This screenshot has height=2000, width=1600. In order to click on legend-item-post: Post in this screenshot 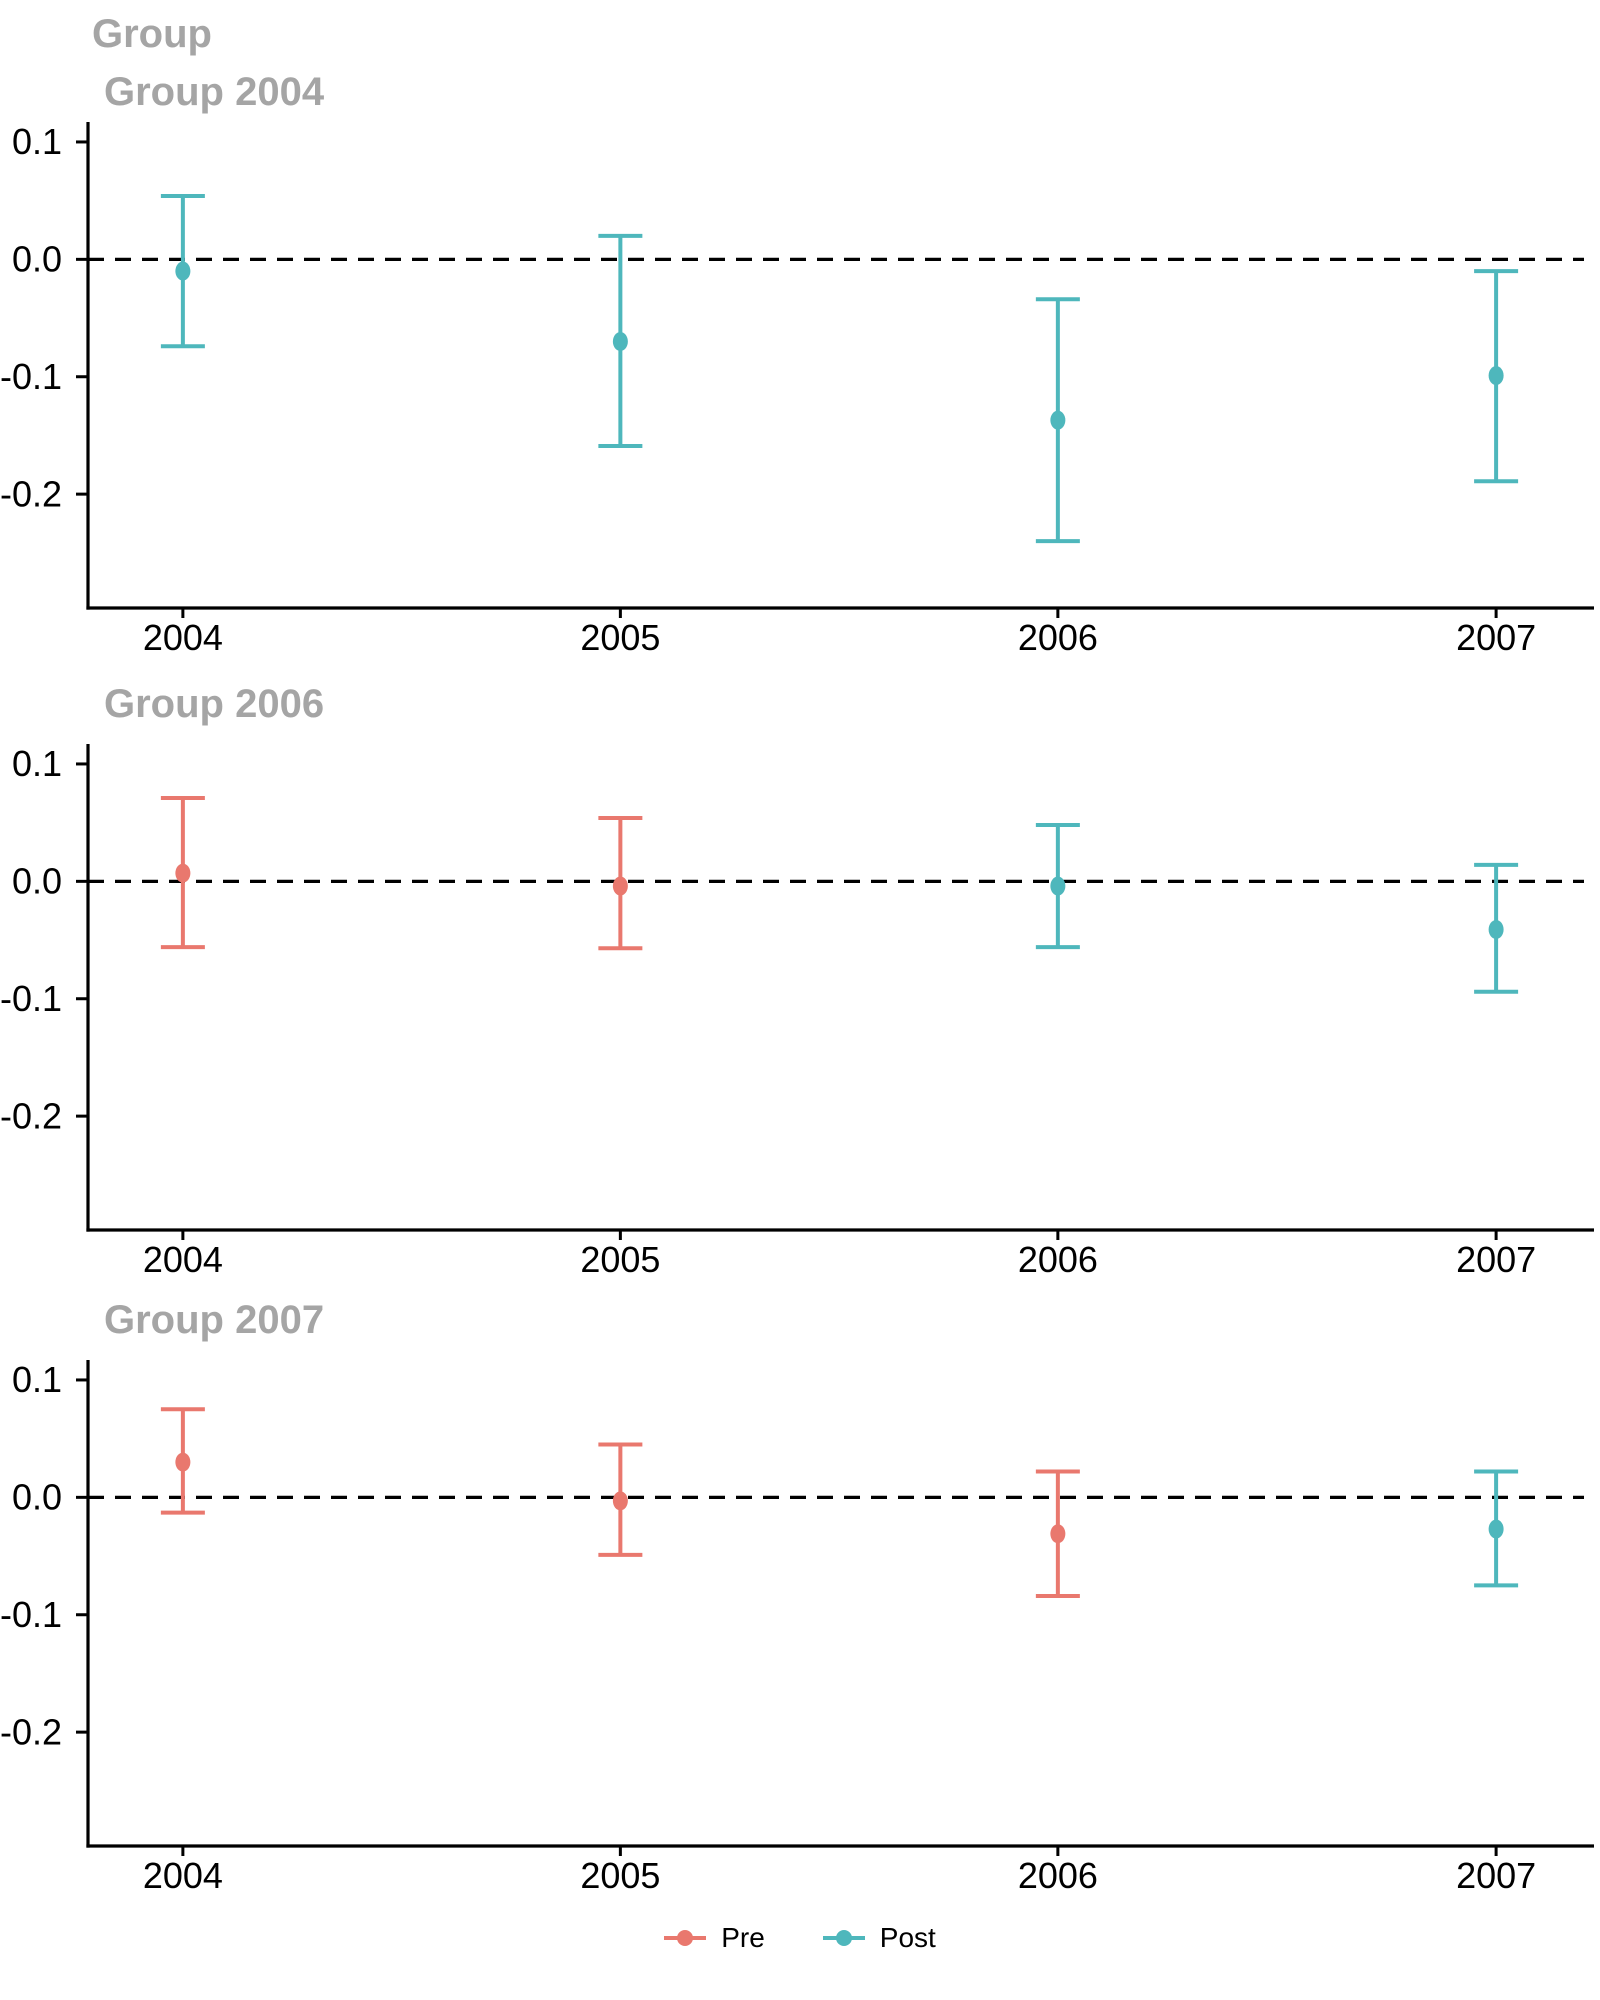, I will do `click(879, 1938)`.